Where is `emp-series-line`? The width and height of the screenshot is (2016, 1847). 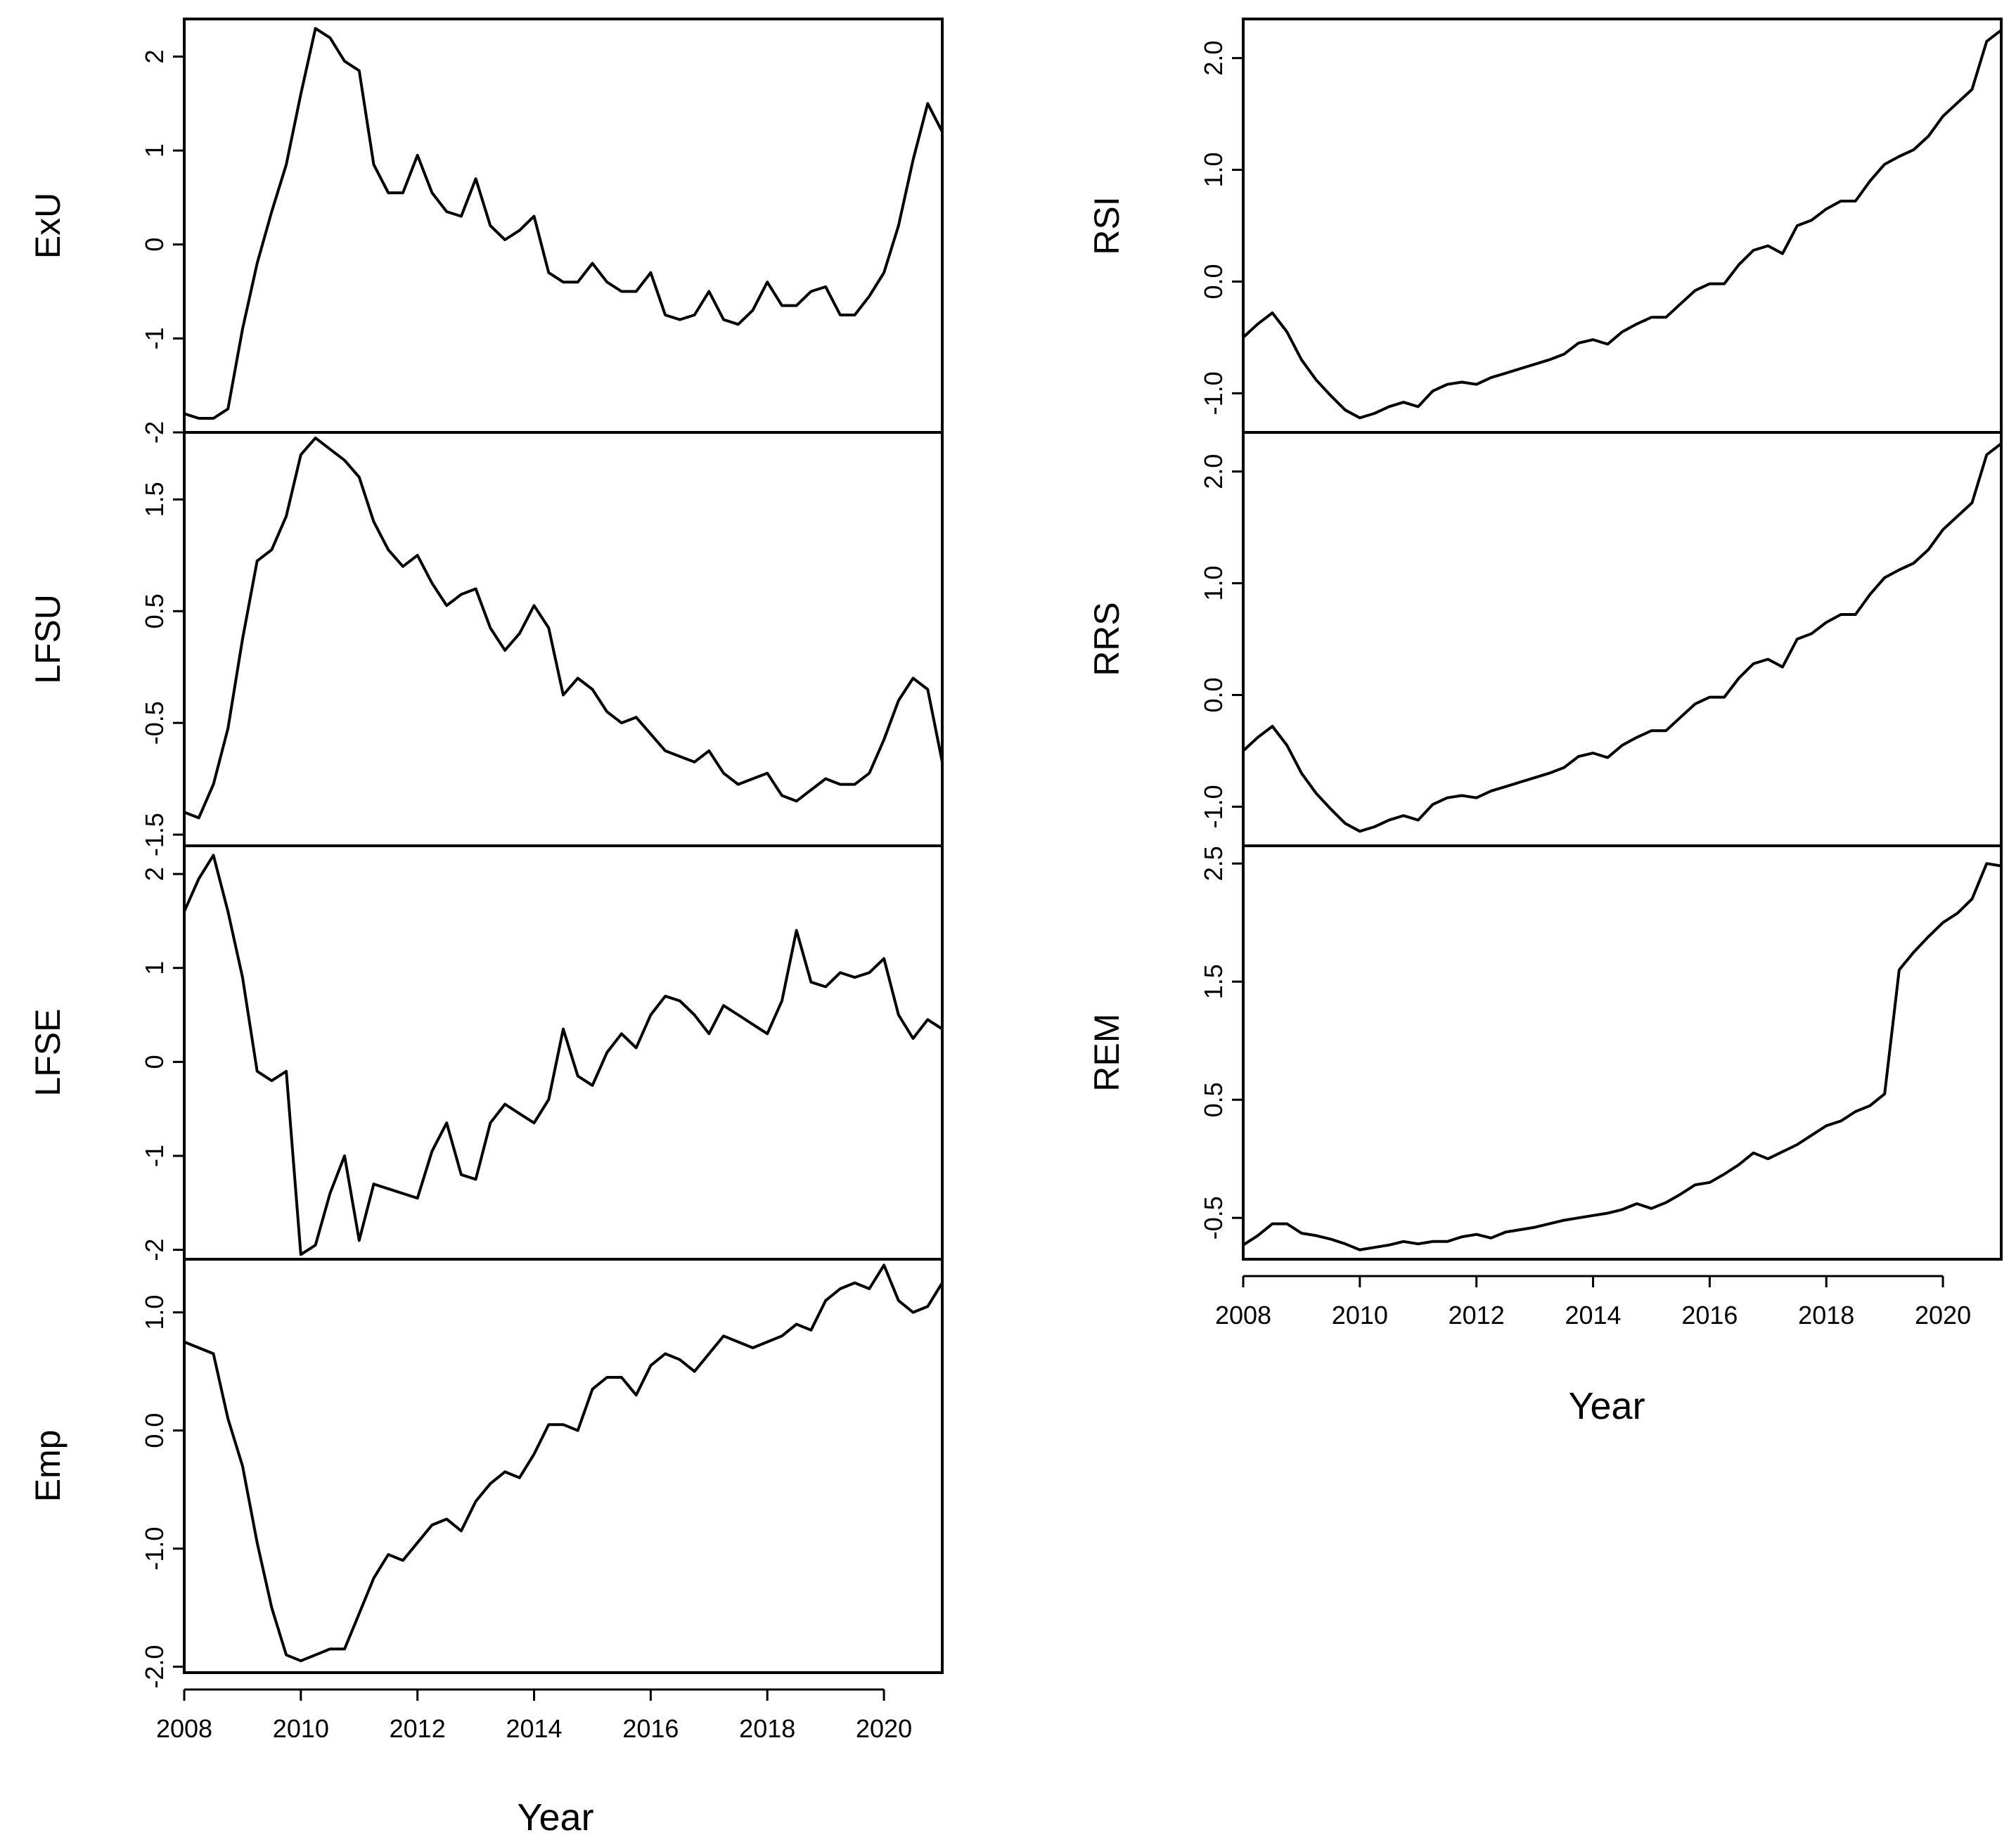 emp-series-line is located at coordinates (563, 1463).